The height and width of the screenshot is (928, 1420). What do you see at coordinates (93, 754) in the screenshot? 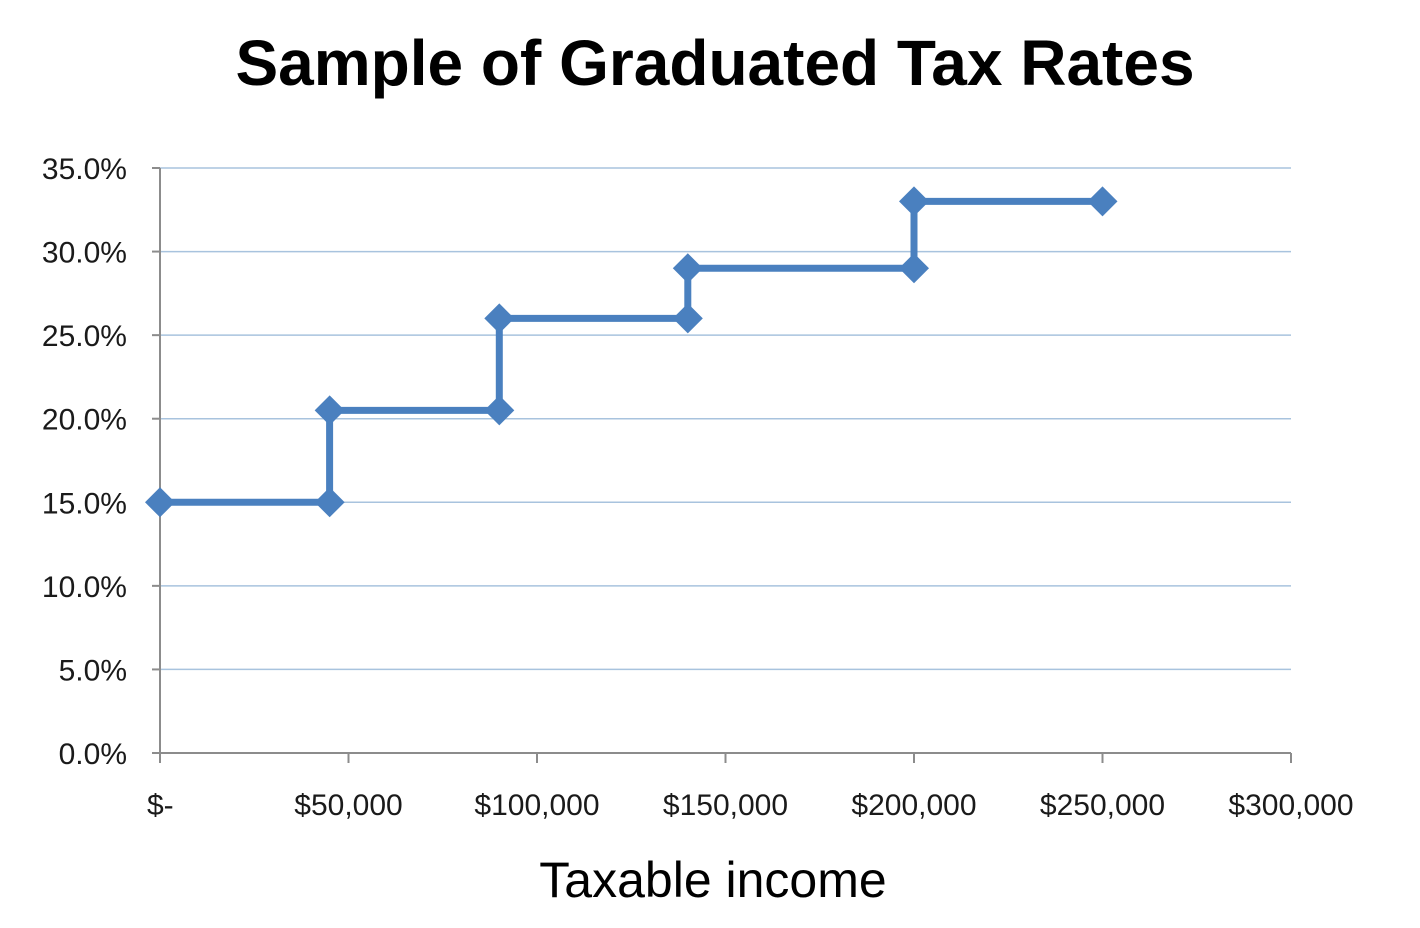
I see `y-tick-label: 0.0%` at bounding box center [93, 754].